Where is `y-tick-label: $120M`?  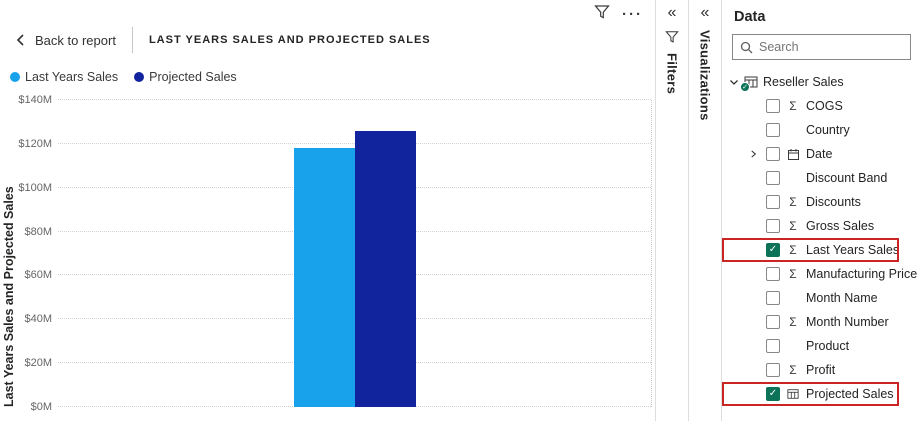
y-tick-label: $120M is located at coordinates (35, 143).